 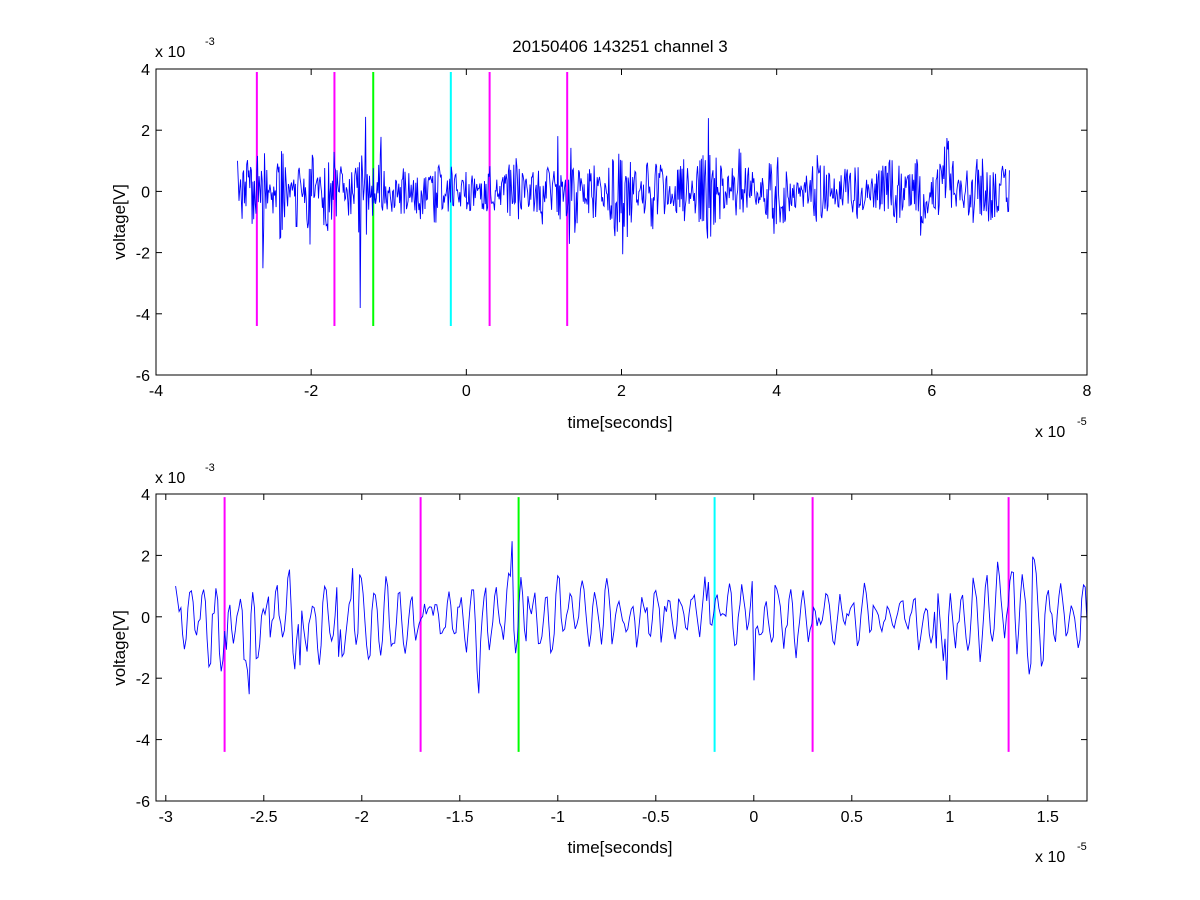 What do you see at coordinates (460, 817) in the screenshot?
I see `x-tick-label: -1.5` at bounding box center [460, 817].